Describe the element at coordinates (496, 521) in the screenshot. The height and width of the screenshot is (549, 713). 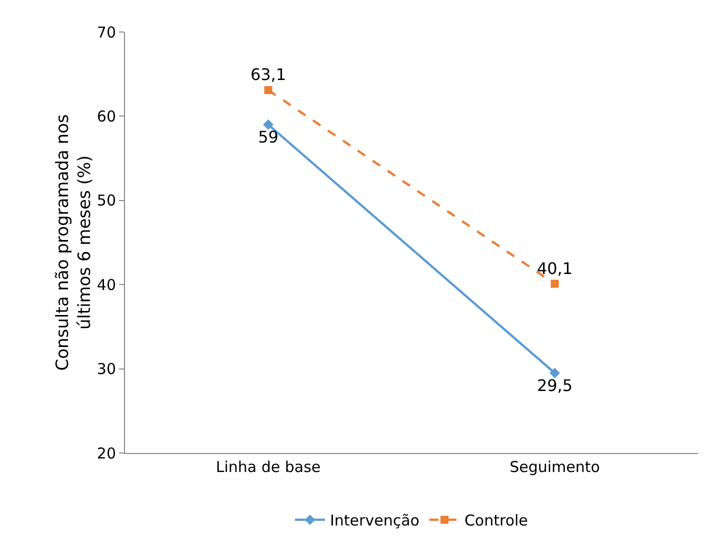
I see `legend-label: Controle` at that location.